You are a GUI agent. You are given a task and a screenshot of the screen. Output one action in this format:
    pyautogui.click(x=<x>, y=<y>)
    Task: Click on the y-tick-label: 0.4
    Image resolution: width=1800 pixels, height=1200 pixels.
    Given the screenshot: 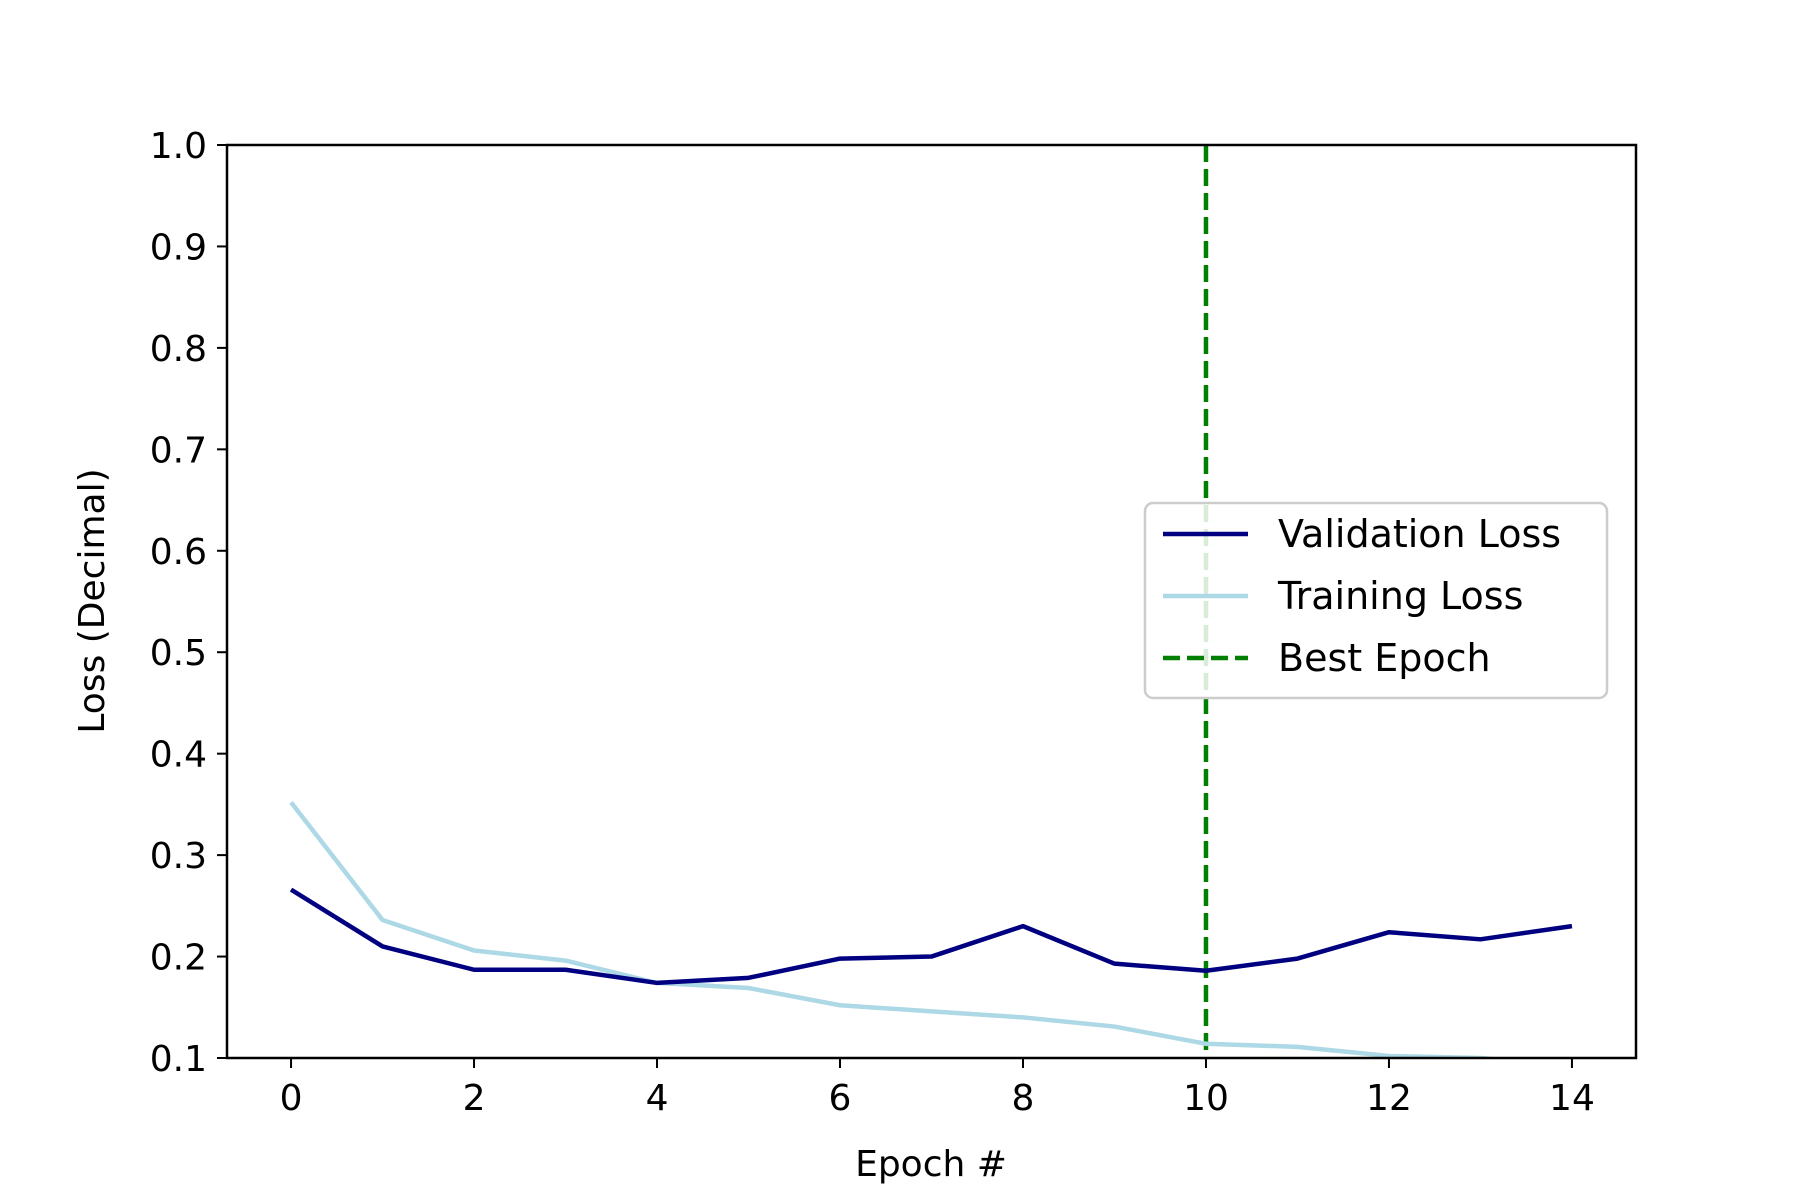 What is the action you would take?
    pyautogui.click(x=178, y=755)
    